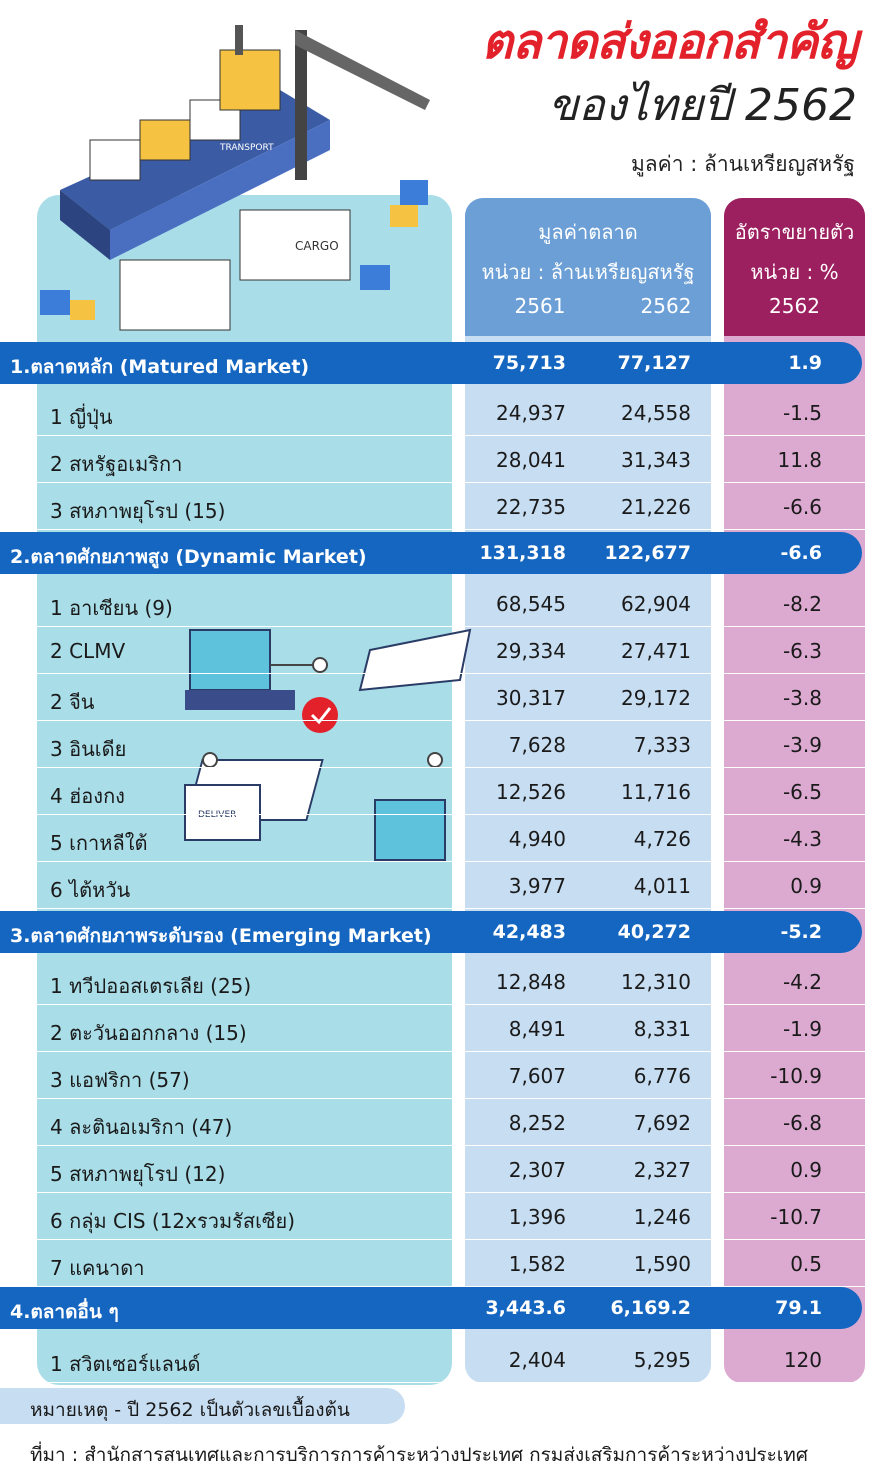 Image resolution: width=875 pixels, height=1470 pixels. Describe the element at coordinates (702, 105) in the screenshot. I see `page-subtitle: ของไทยปี 2562` at that location.